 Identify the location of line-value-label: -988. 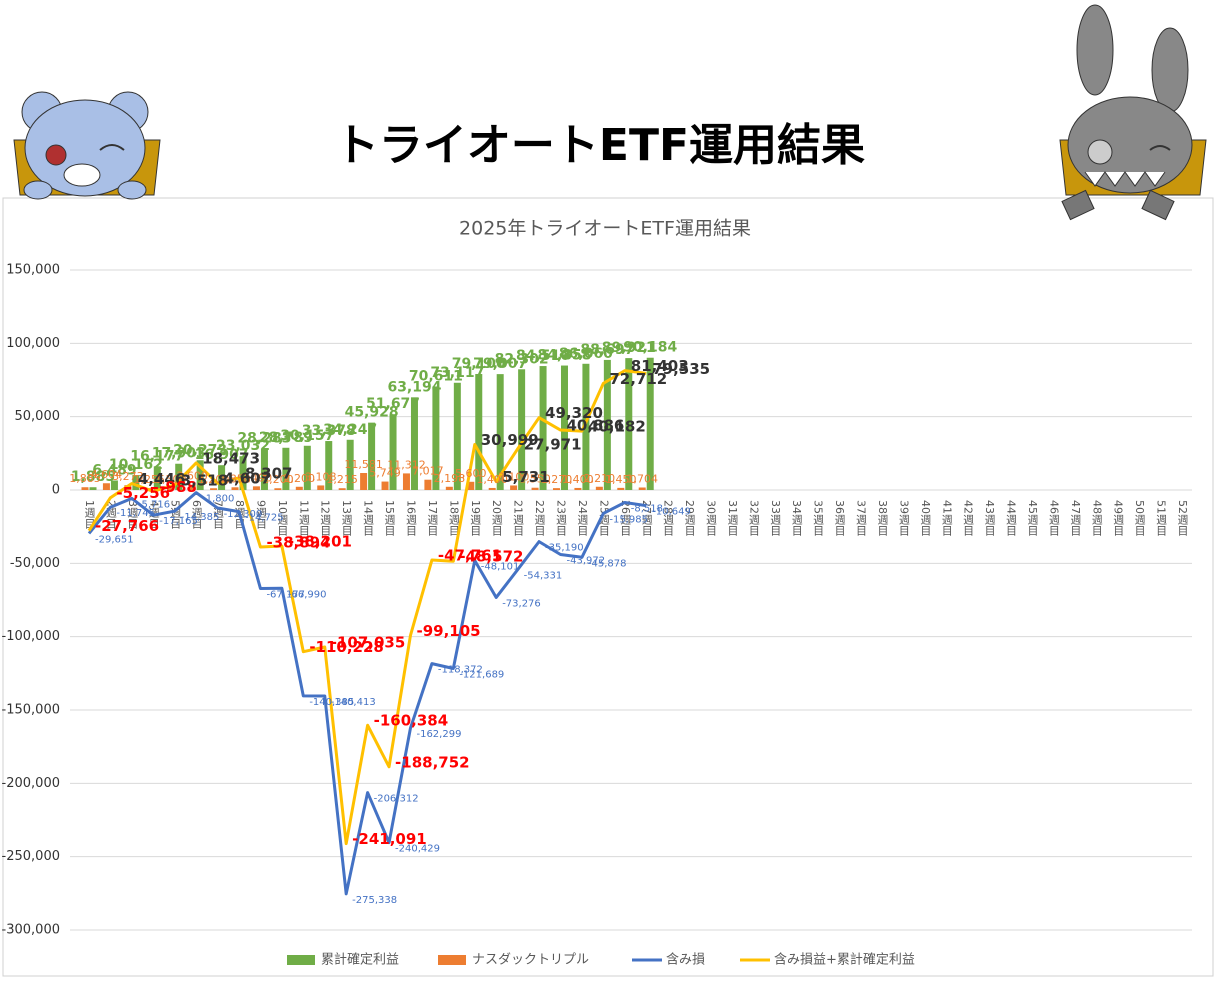
(178, 487).